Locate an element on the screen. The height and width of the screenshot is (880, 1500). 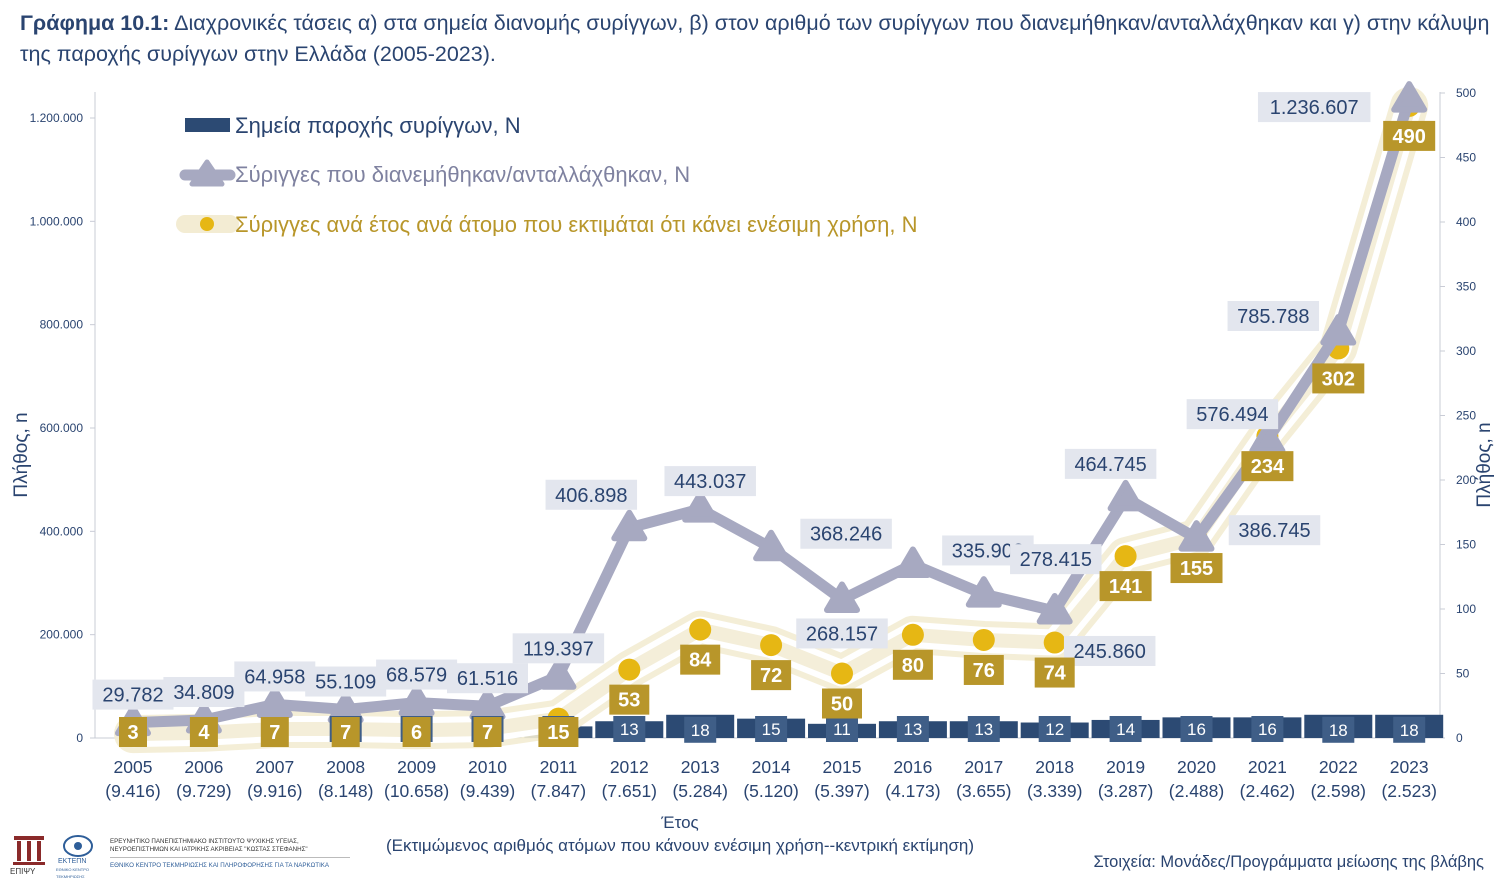
coverage-label: 15 is located at coordinates (558, 733).